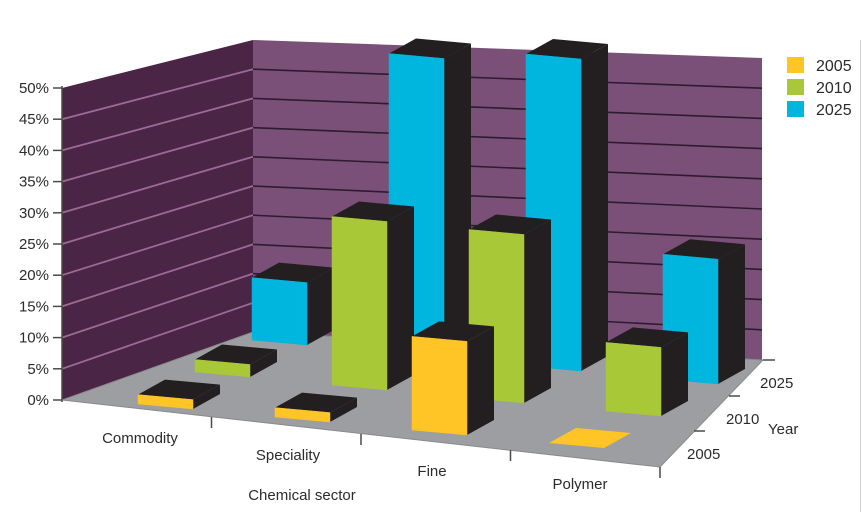  Describe the element at coordinates (236, 354) in the screenshot. I see `bar-commodity-2010-top` at that location.